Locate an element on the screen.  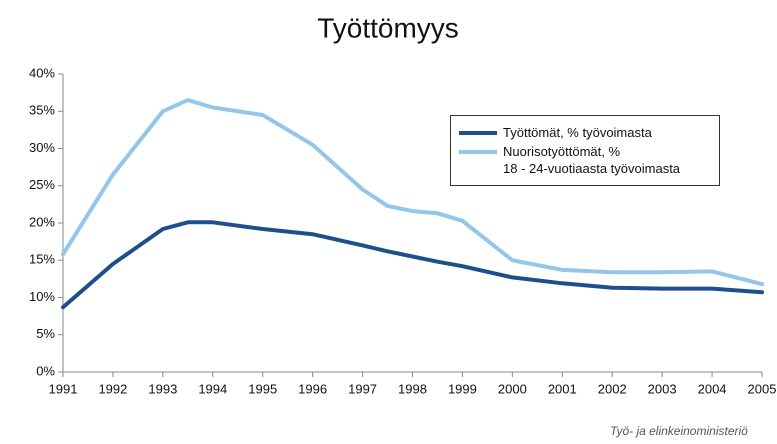
x-tick-label: 1997 is located at coordinates (362, 388).